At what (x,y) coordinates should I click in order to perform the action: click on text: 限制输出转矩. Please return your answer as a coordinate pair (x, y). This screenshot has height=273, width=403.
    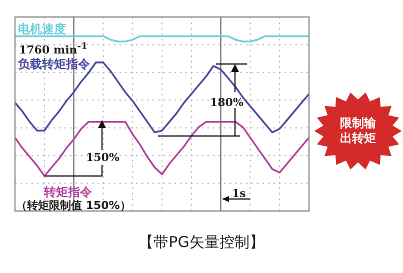
    Looking at the image, I should click on (358, 131).